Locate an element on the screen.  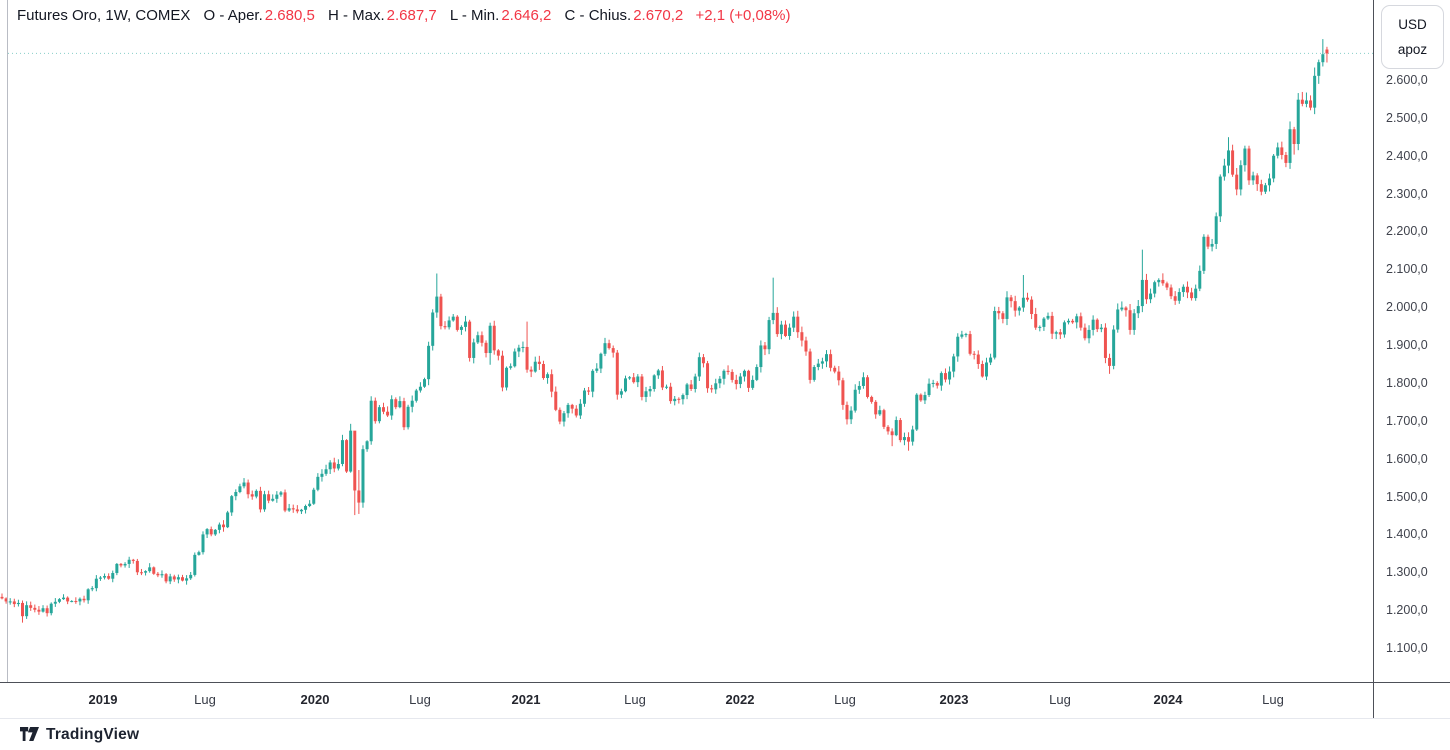
symbol-title: Futures Oro, 1W, COMEX is located at coordinates (104, 15).